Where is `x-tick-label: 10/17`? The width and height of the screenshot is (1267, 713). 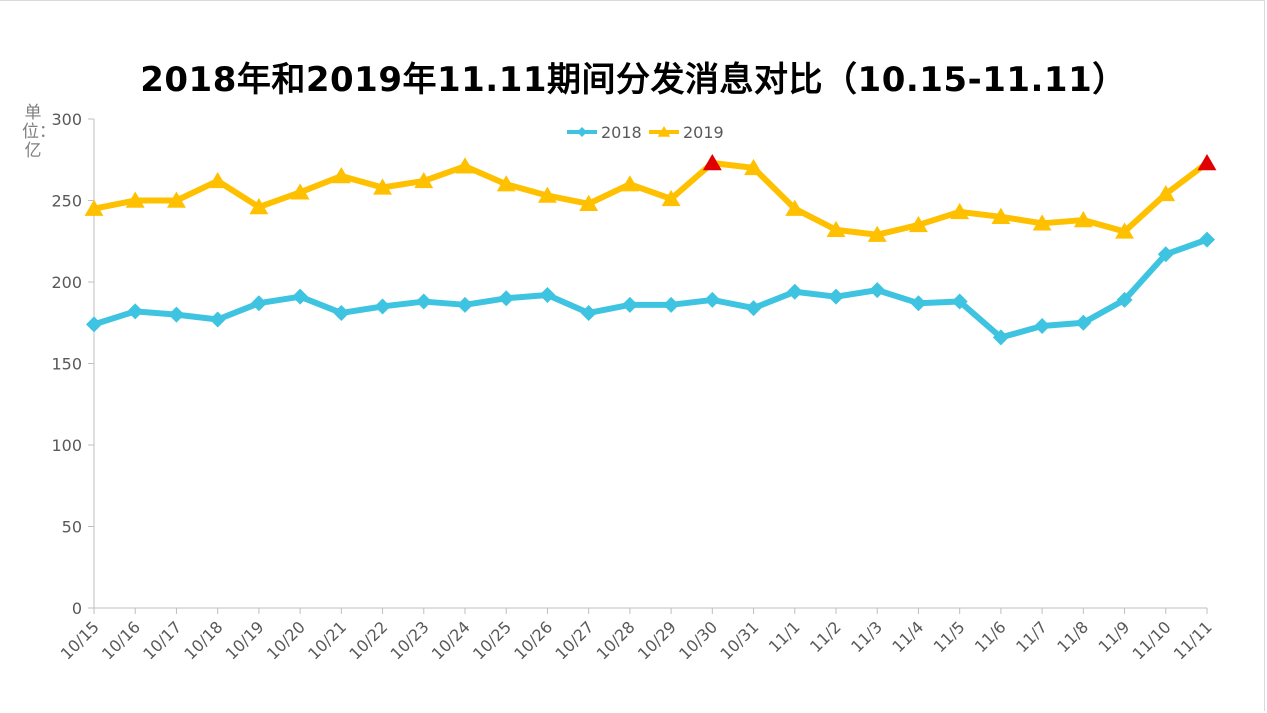 x-tick-label: 10/17 is located at coordinates (162, 640).